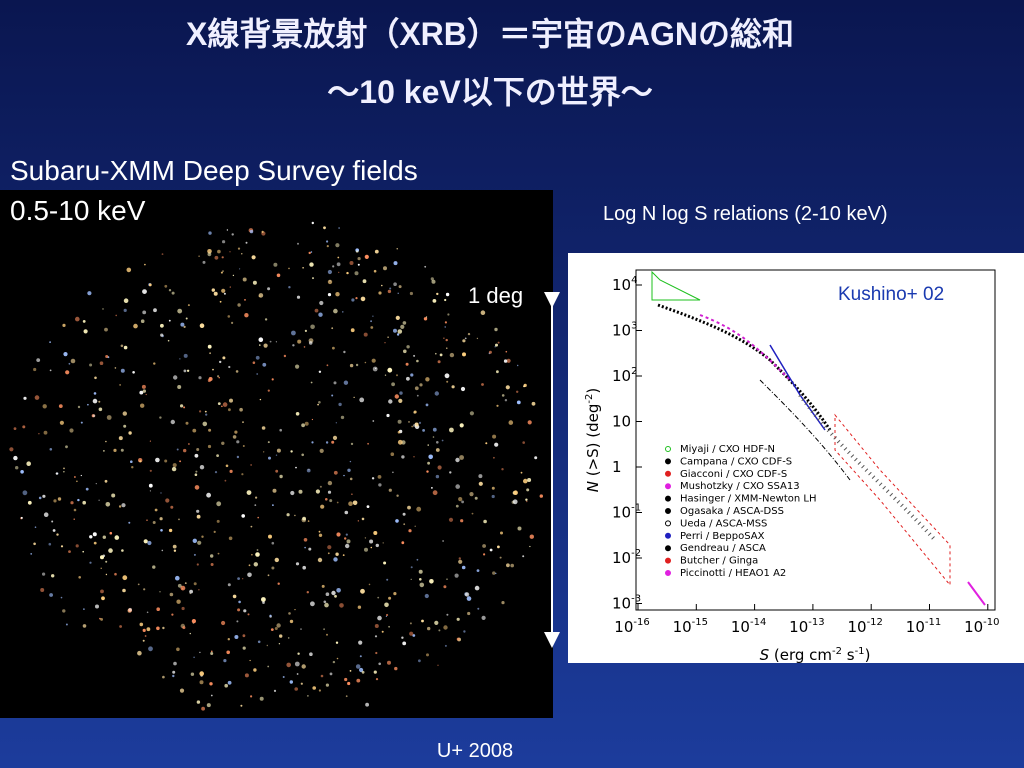  Describe the element at coordinates (631, 626) in the screenshot. I see `tick-label: 10⁻¹⁶` at that location.